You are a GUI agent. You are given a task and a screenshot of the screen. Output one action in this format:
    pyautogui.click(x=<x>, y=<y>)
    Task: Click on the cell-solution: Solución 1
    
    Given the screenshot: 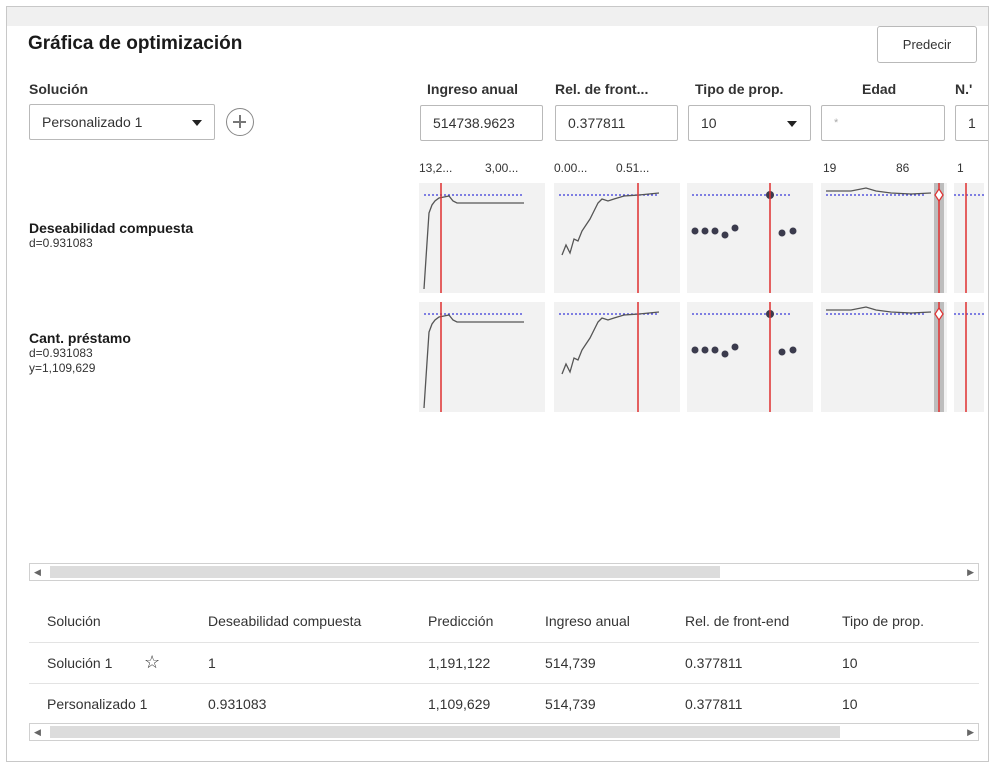 What is the action you would take?
    pyautogui.click(x=80, y=663)
    